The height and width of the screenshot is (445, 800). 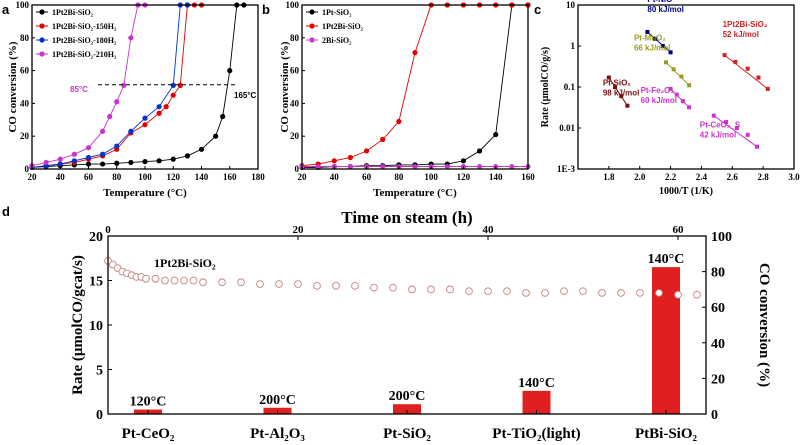 I want to click on top-x-tick-label: 40, so click(x=489, y=230).